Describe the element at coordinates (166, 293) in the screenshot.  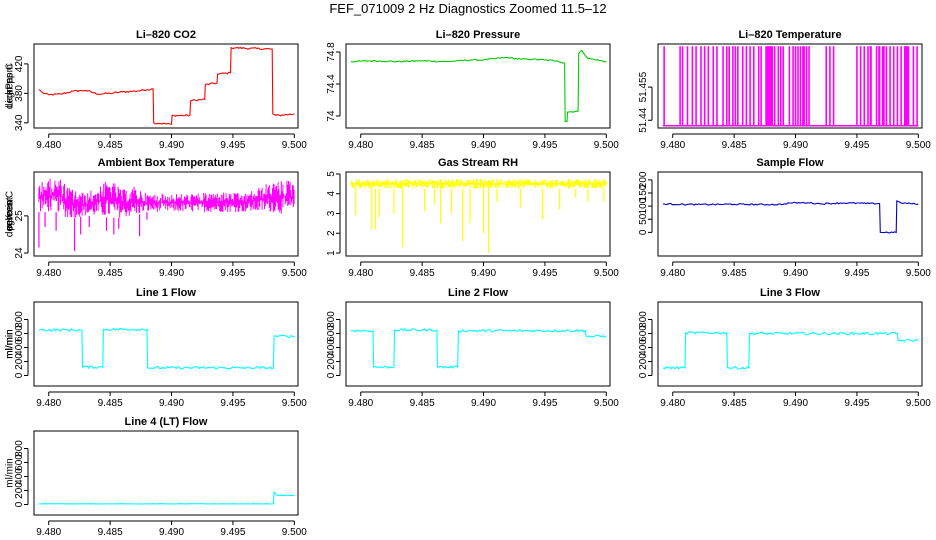
I see `panel-title: Line 1 Flow` at that location.